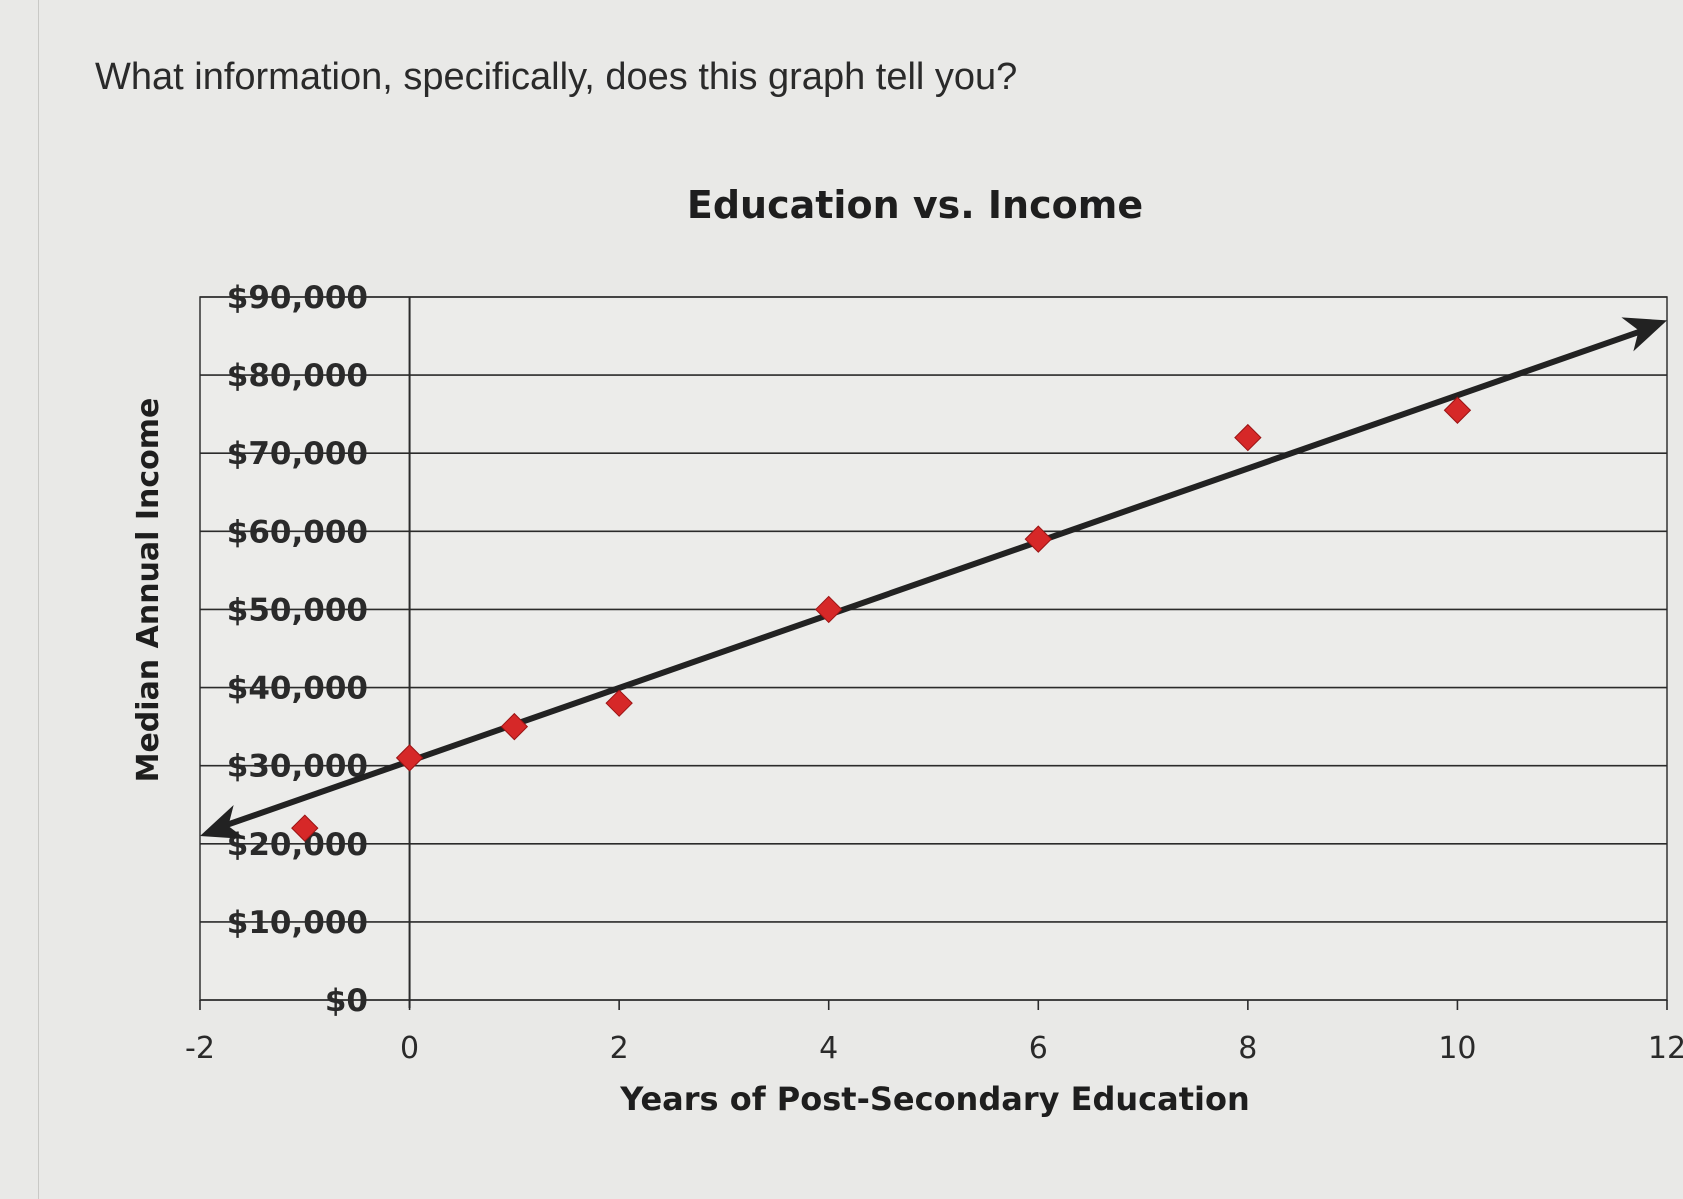  What do you see at coordinates (1457, 1048) in the screenshot?
I see `x-tick-label: 10` at bounding box center [1457, 1048].